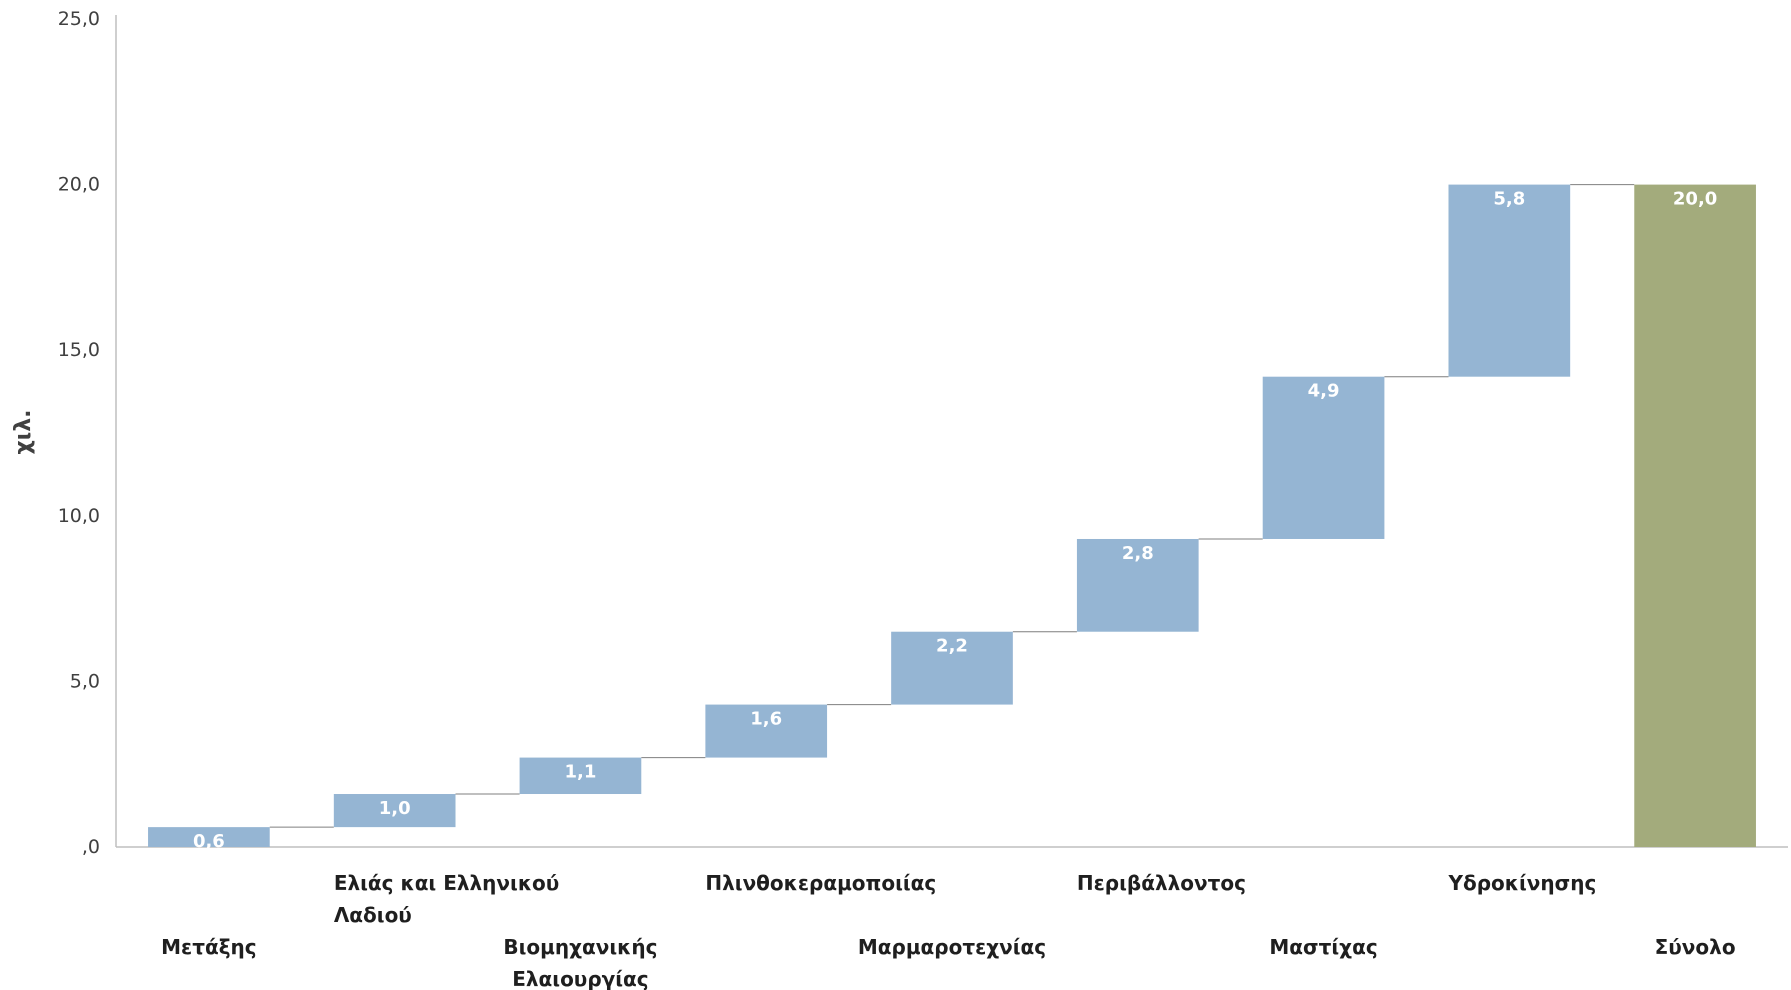  What do you see at coordinates (820, 883) in the screenshot?
I see `category-label: Πλινθοκεραμοποιίας` at bounding box center [820, 883].